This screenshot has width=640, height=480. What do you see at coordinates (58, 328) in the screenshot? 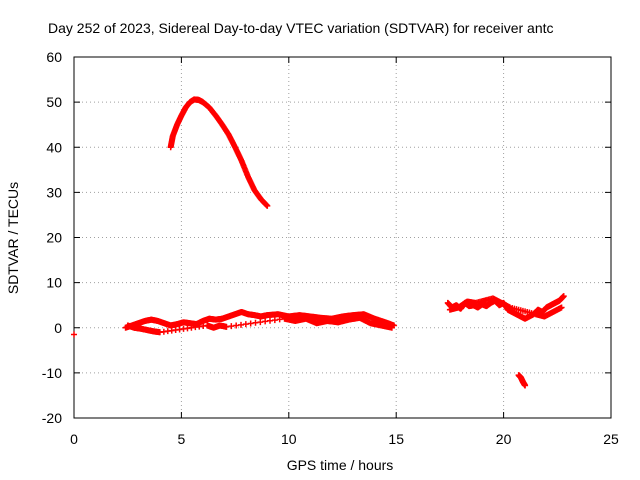
I see `y-tick-label: 0` at bounding box center [58, 328].